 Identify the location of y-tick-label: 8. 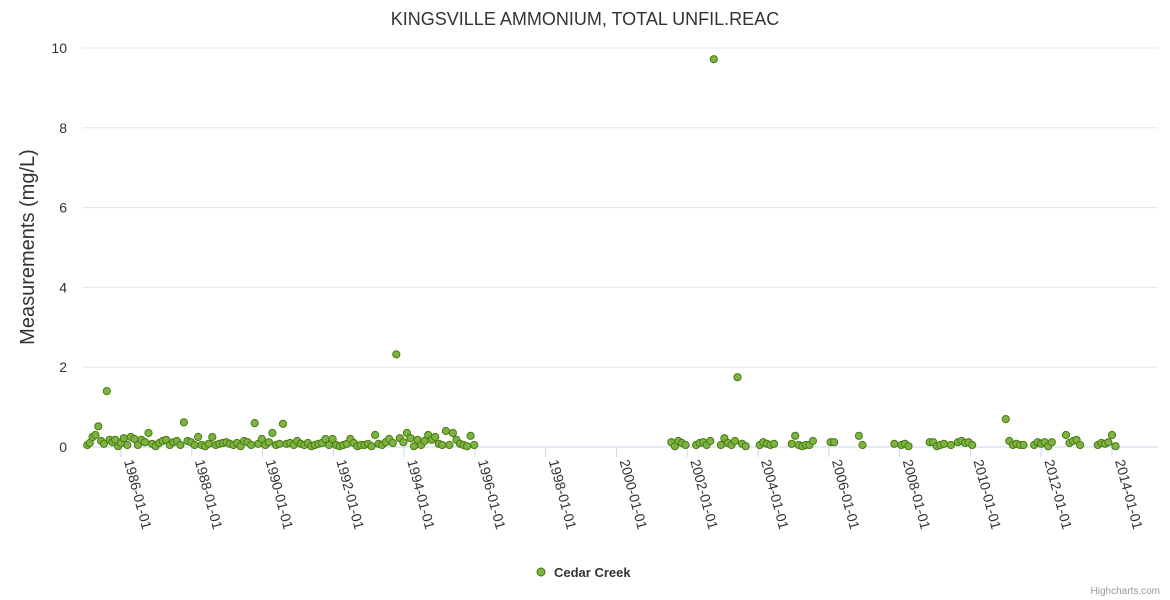
(63, 128).